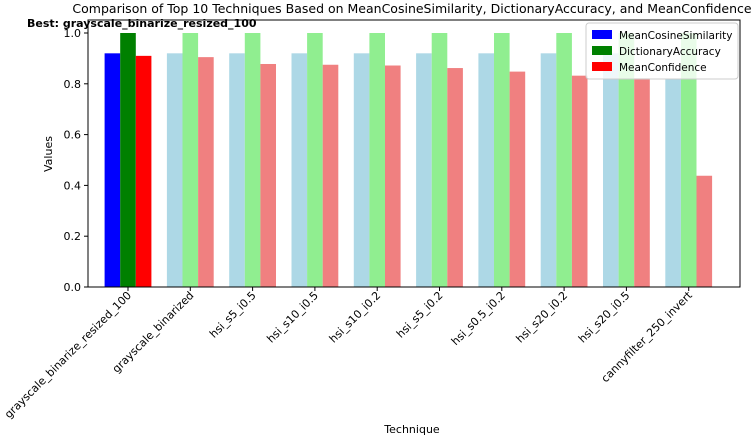 Image resolution: width=752 pixels, height=441 pixels. I want to click on x-tick-label: hsi_s20_i0.5, so click(604, 317).